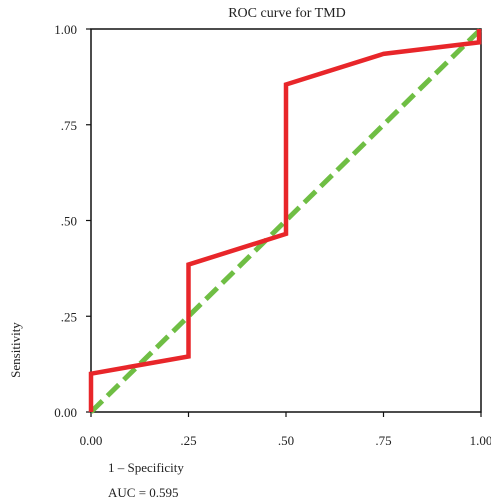 This screenshot has height=504, width=491. What do you see at coordinates (69, 125) in the screenshot?
I see `y-tick-label: .75` at bounding box center [69, 125].